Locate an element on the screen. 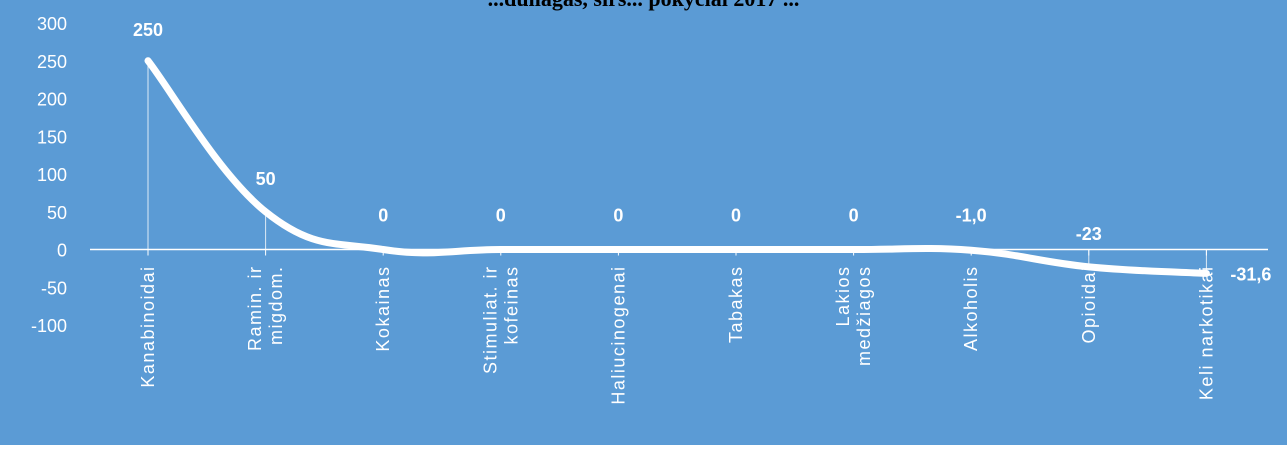  x-tick-label: Lakios is located at coordinates (843, 296).